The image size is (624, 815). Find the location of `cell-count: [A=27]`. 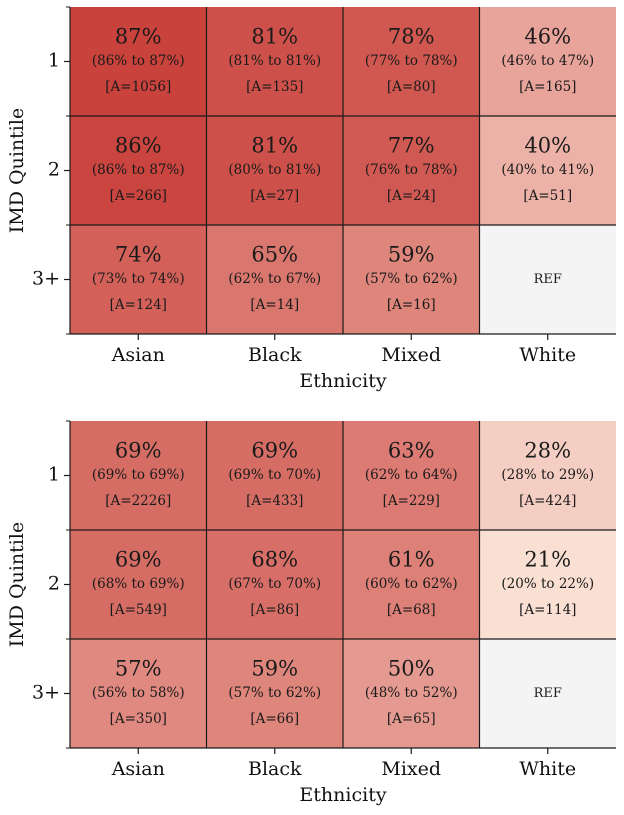

cell-count: [A=27] is located at coordinates (274, 196).